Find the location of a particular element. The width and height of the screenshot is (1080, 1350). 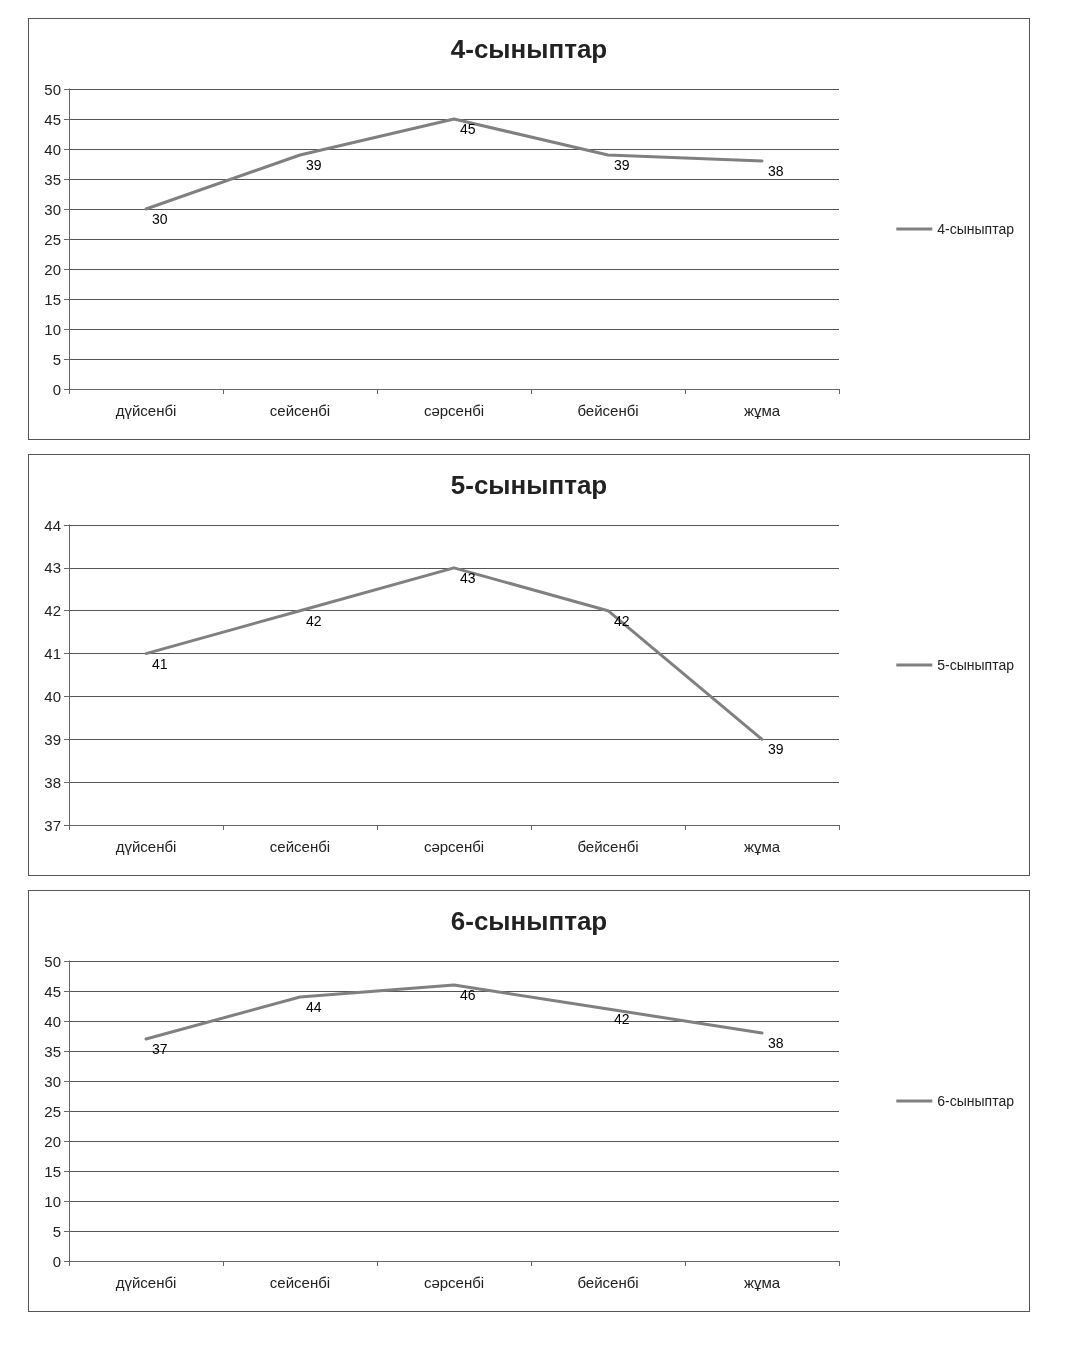

y-tick-label: 39 is located at coordinates (52, 739).